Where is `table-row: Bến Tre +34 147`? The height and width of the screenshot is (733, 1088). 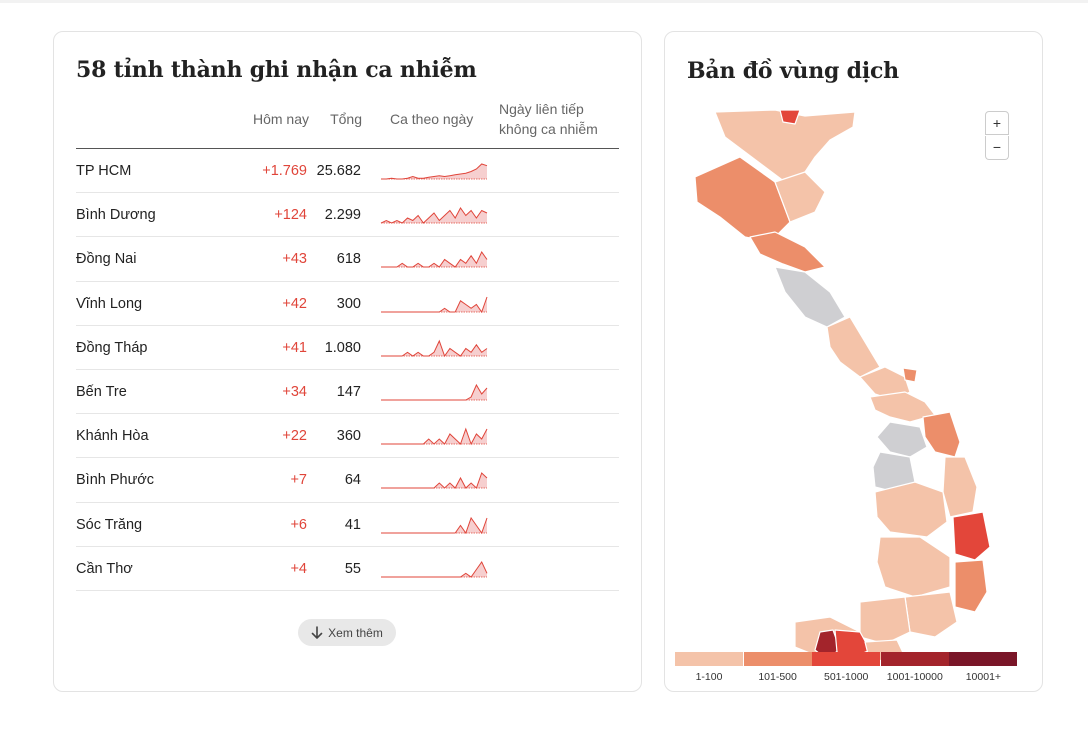
table-row: Bến Tre +34 147 is located at coordinates (347, 392).